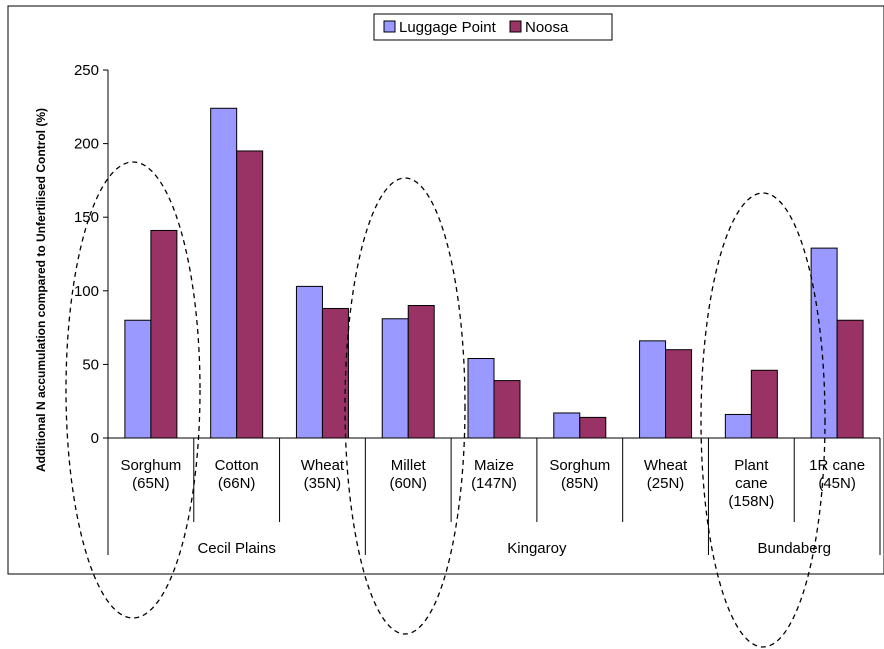  What do you see at coordinates (86, 70) in the screenshot?
I see `y-tick-label: 250` at bounding box center [86, 70].